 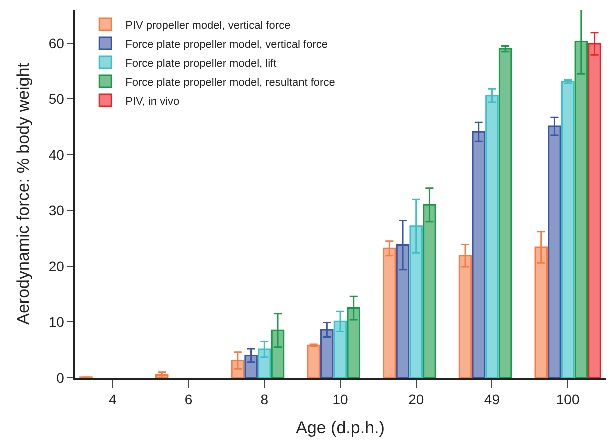 What do you see at coordinates (188, 400) in the screenshot?
I see `x-tick-label: 6` at bounding box center [188, 400].